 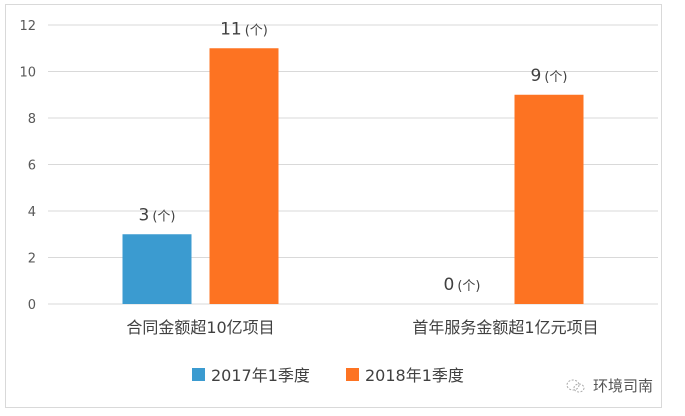 What do you see at coordinates (32, 212) in the screenshot?
I see `y-tick-label: 4` at bounding box center [32, 212].